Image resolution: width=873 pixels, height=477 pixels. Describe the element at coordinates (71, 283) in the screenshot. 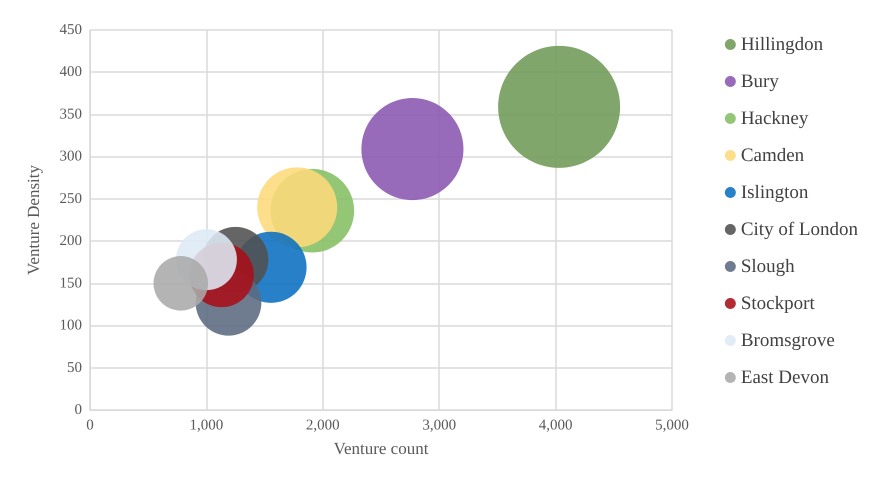

I see `y-tick-label: 150` at that location.